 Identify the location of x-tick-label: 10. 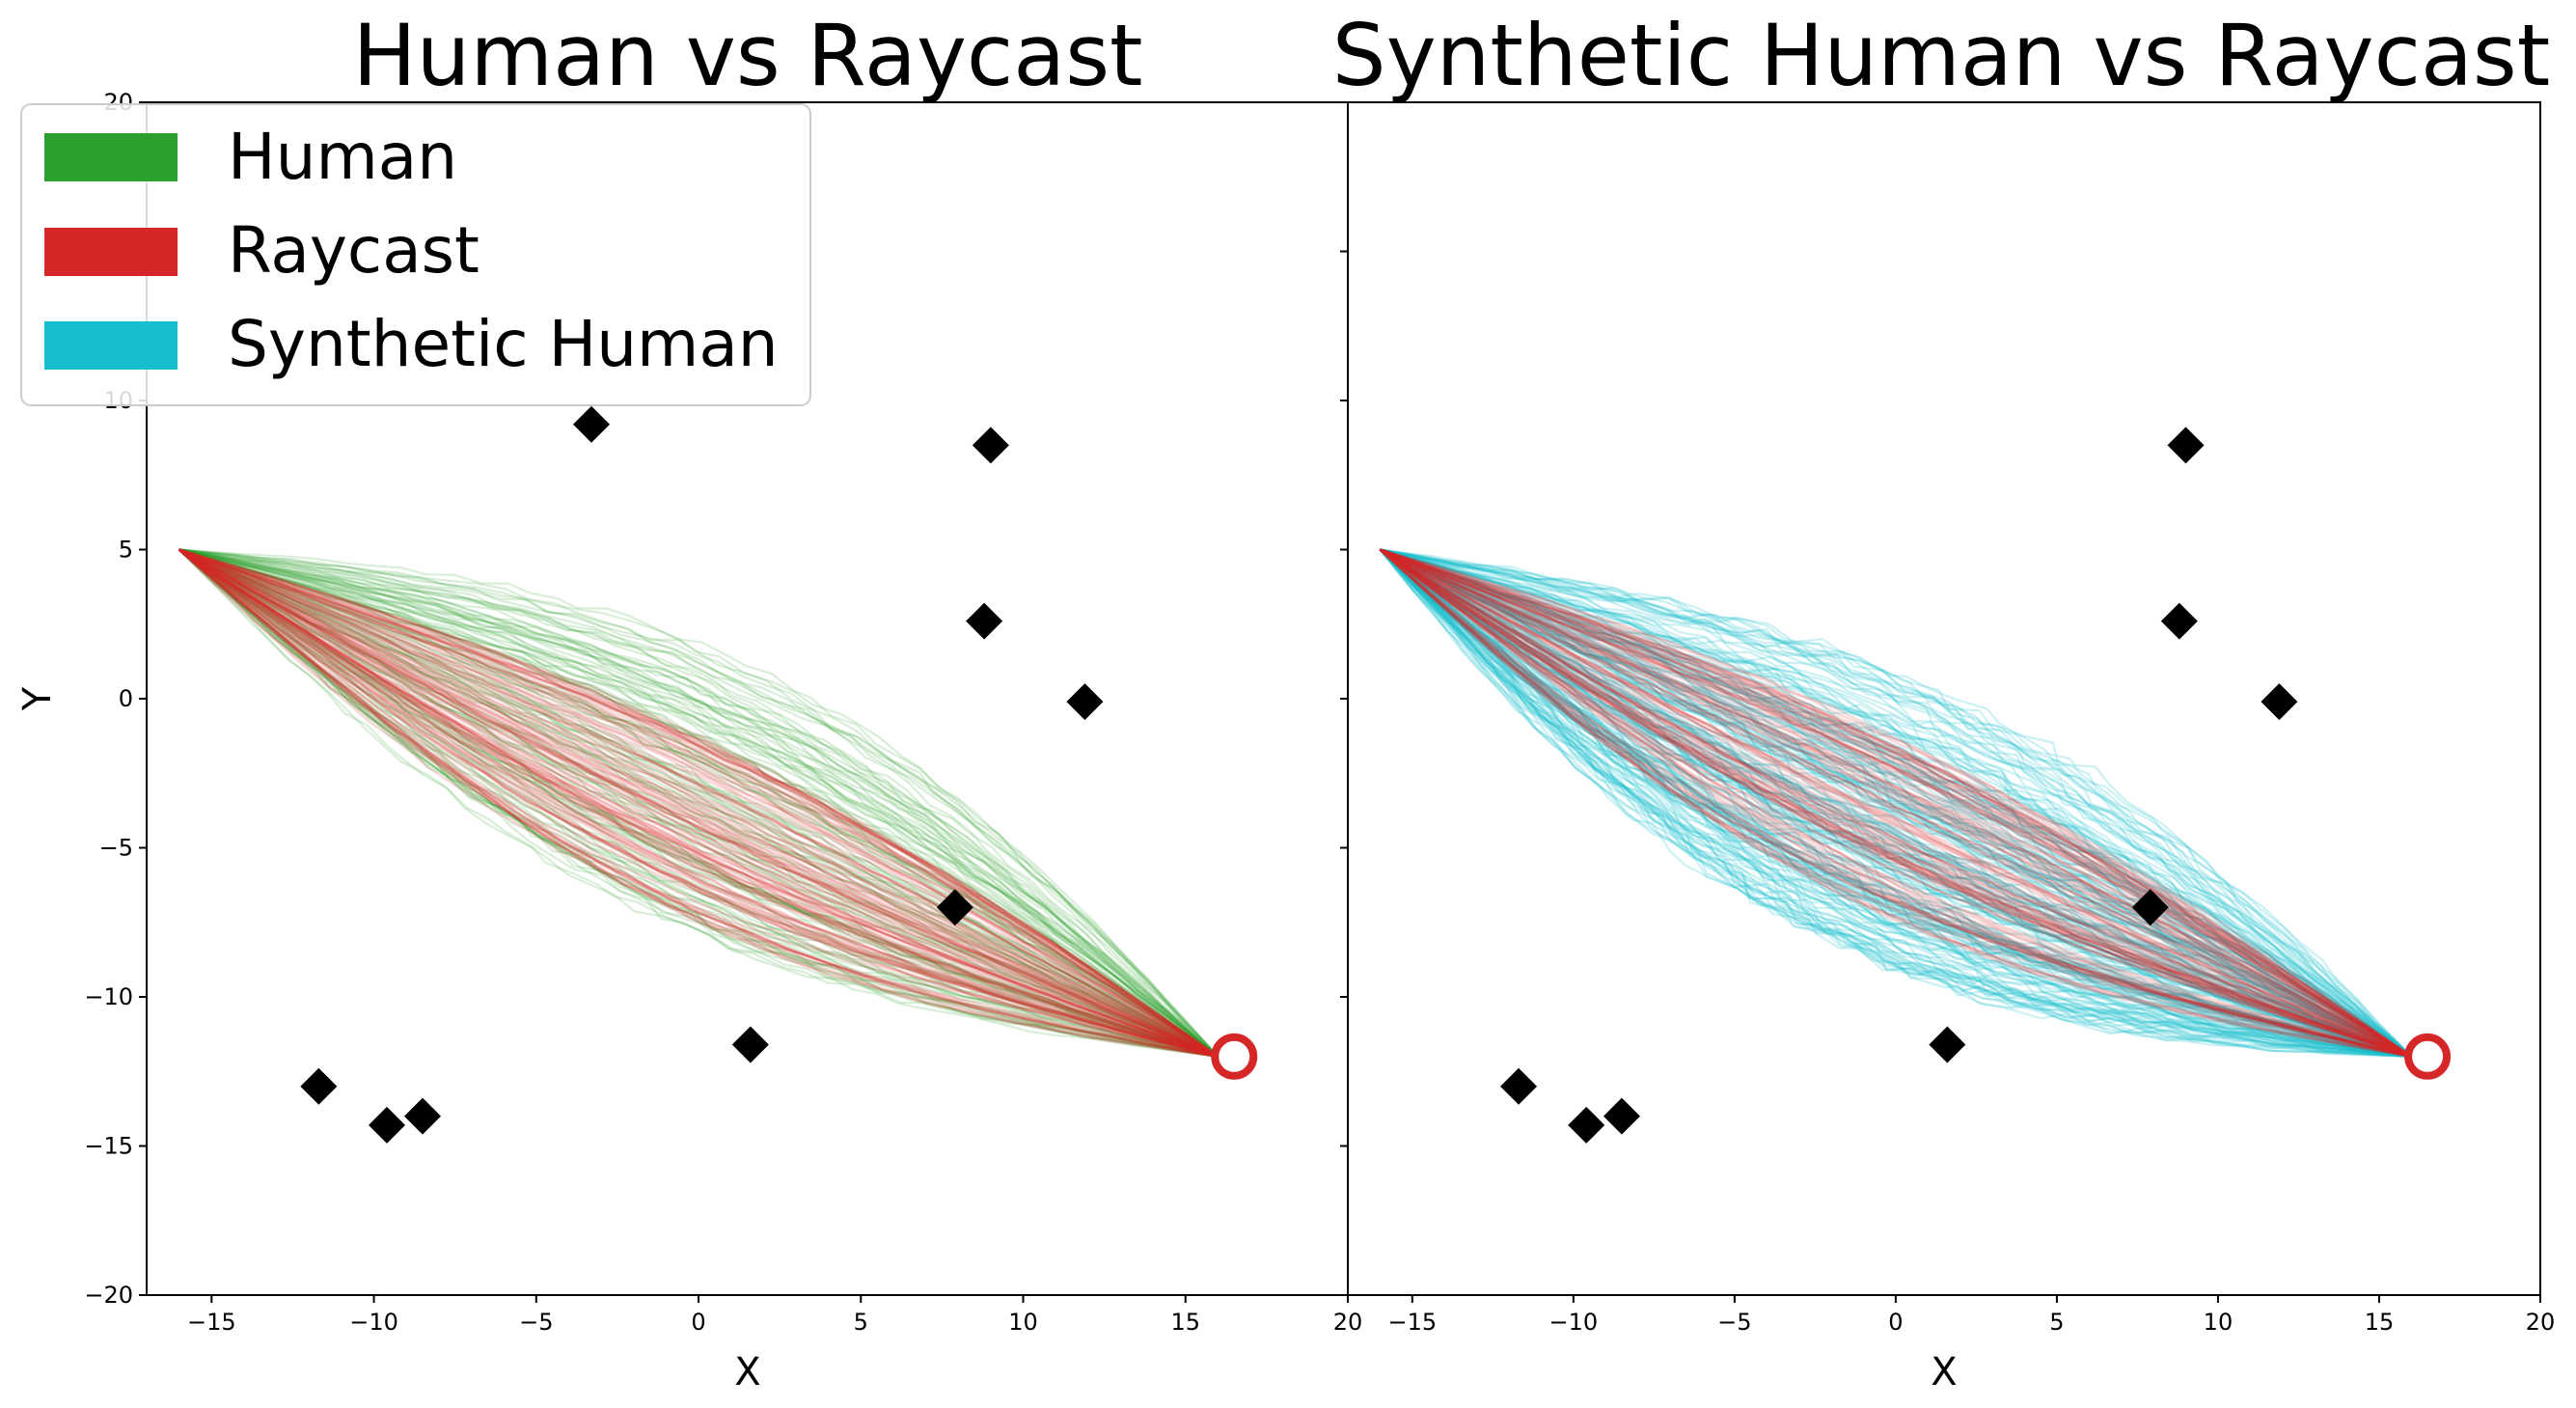
(1023, 1322).